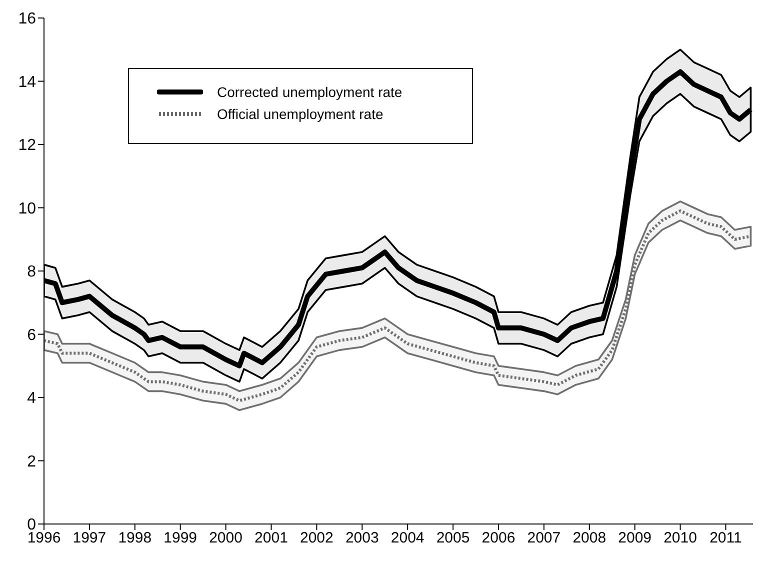 The width and height of the screenshot is (761, 572). I want to click on x-tick-label: 2001, so click(271, 538).